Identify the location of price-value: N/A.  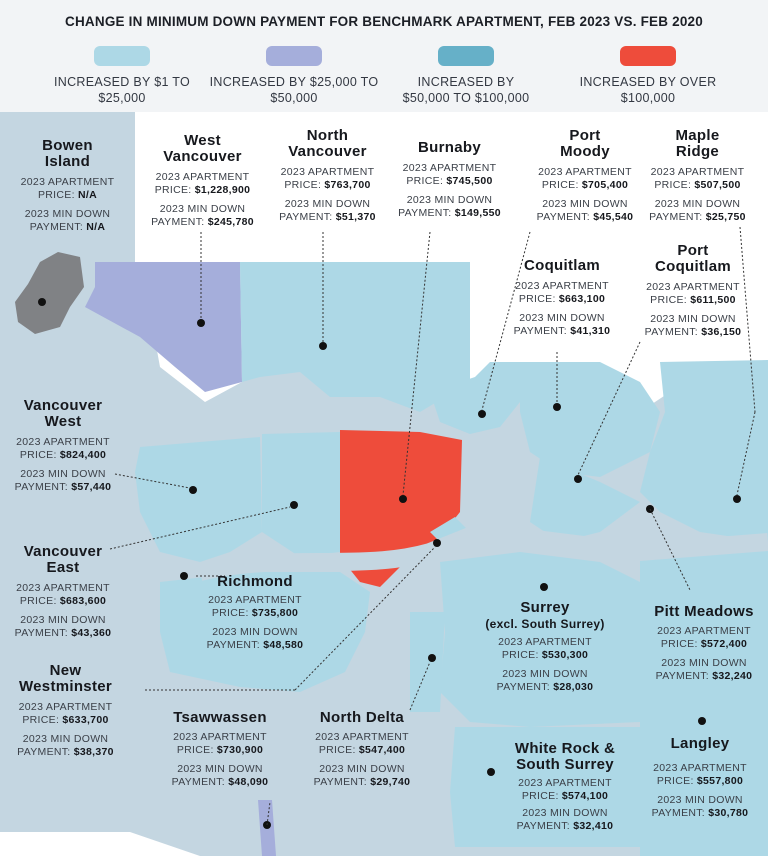
(87, 195).